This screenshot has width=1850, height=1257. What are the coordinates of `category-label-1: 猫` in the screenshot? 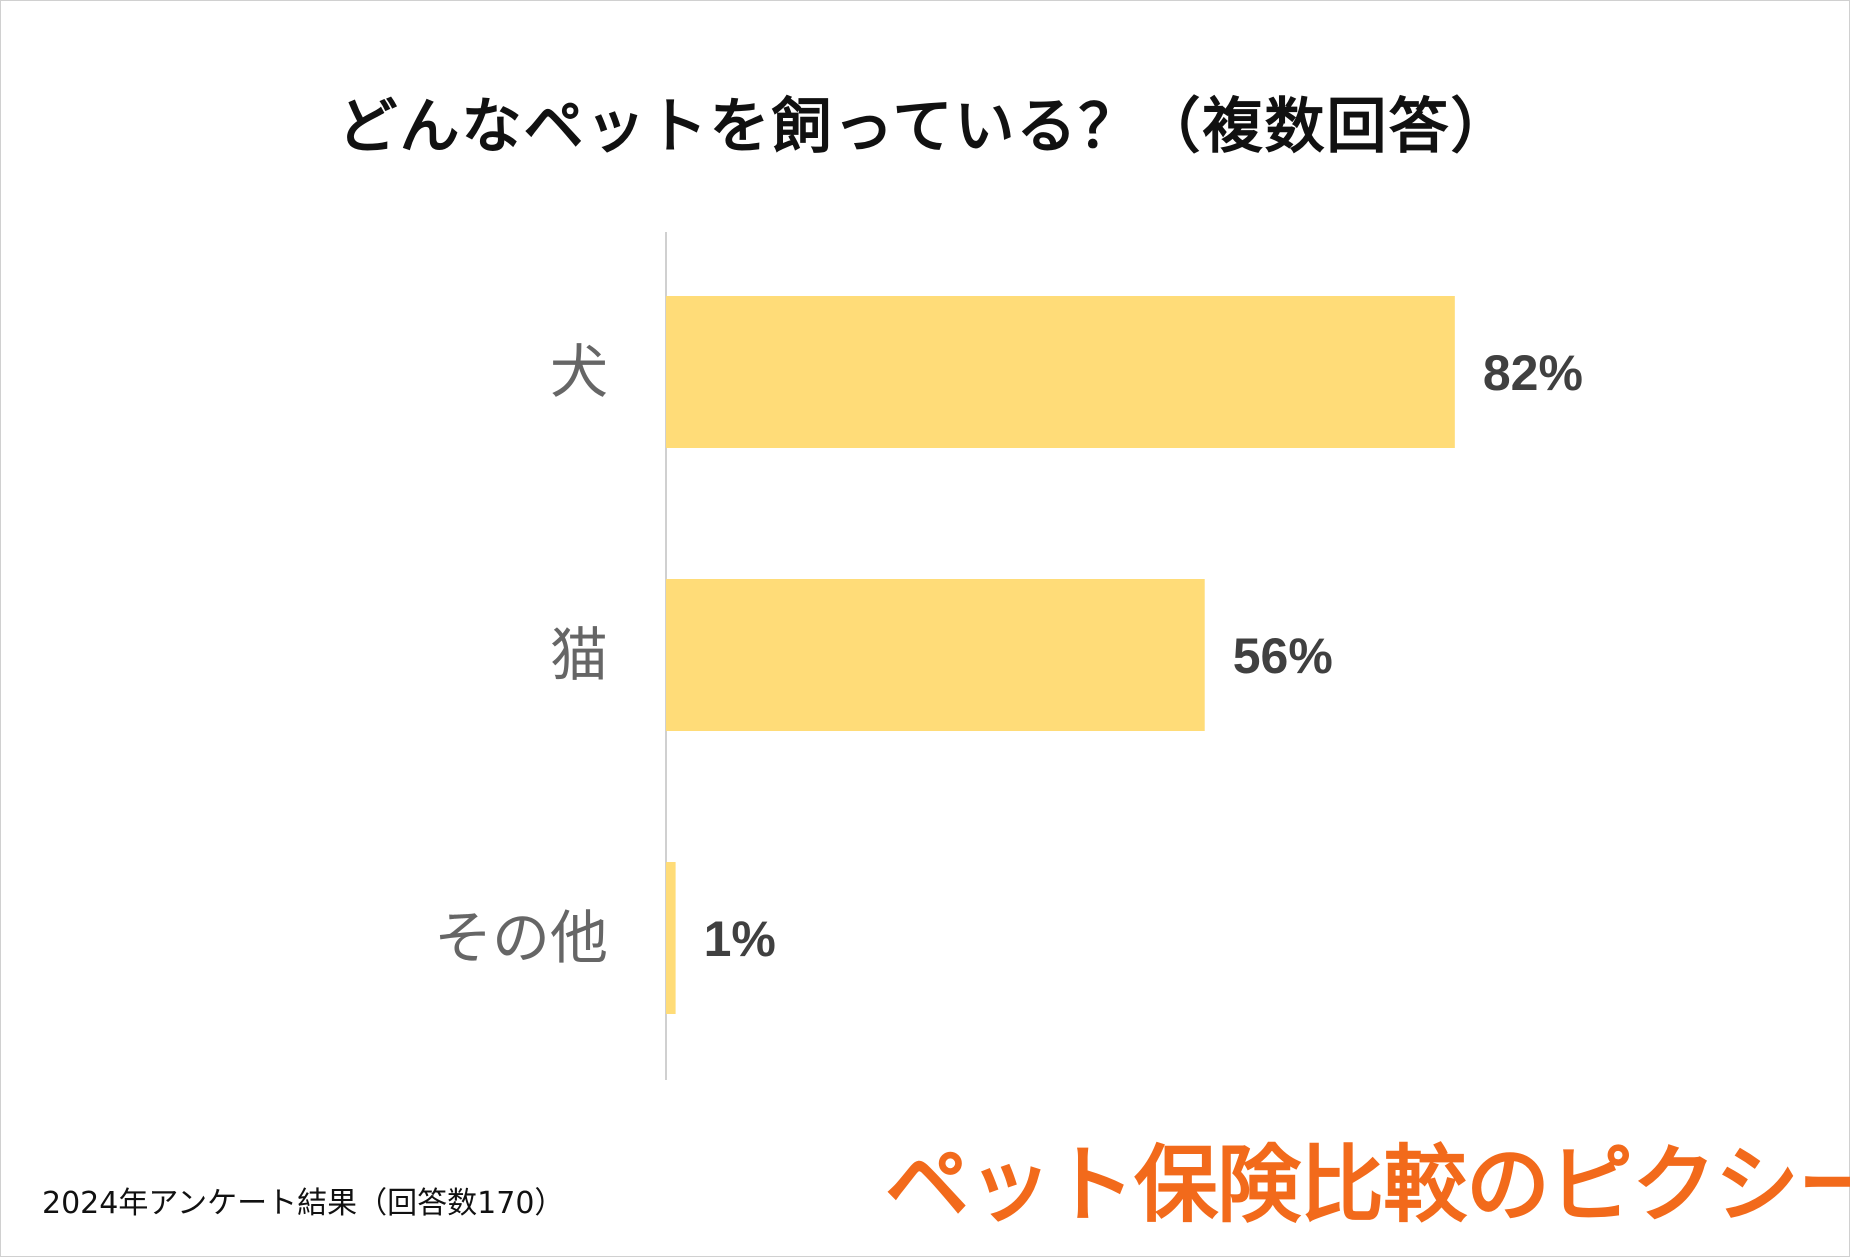 It's located at (579, 655).